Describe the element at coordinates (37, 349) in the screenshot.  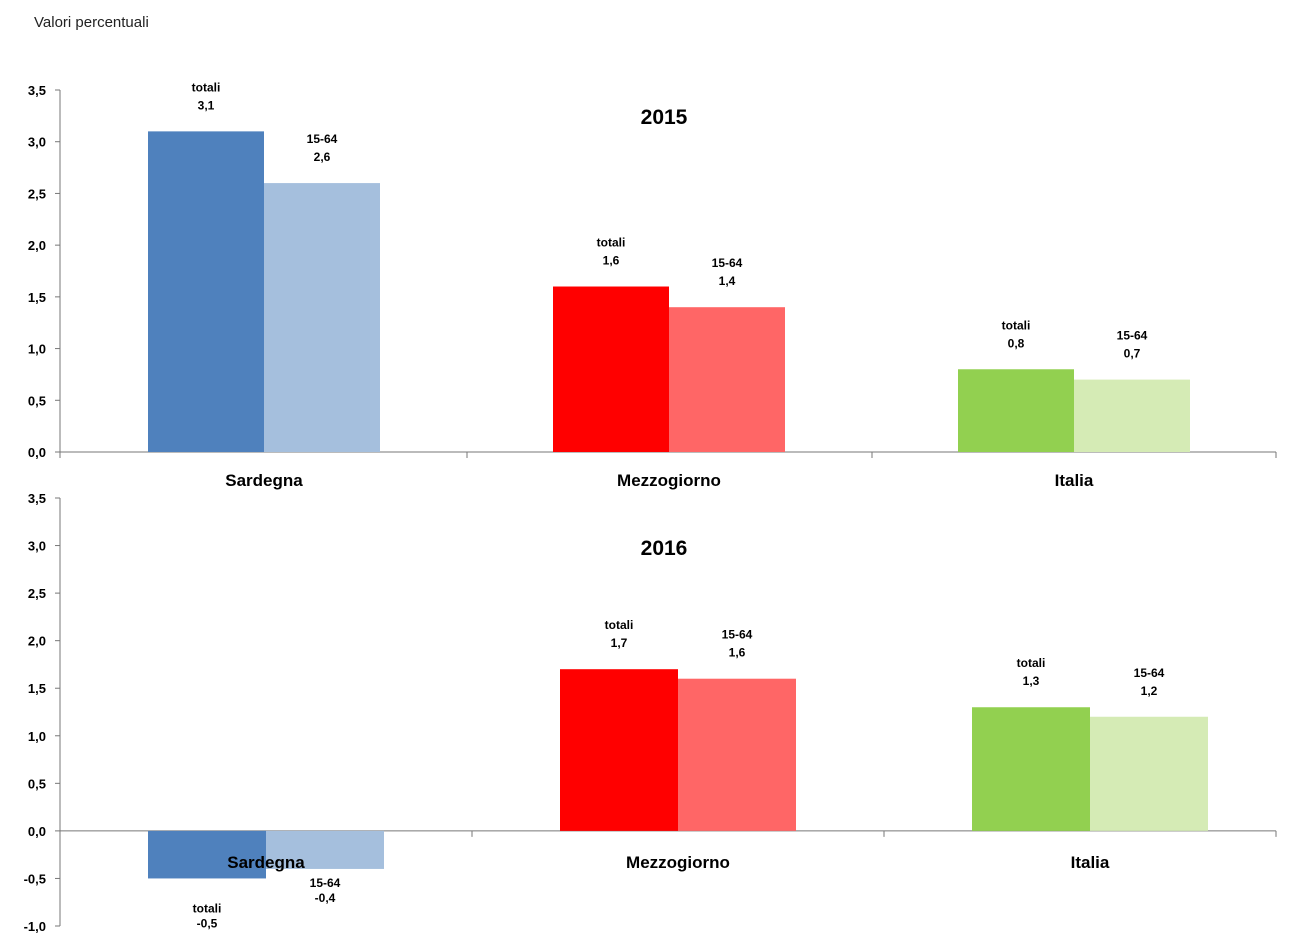
I see `p1-y-tick-label: 1,0` at that location.